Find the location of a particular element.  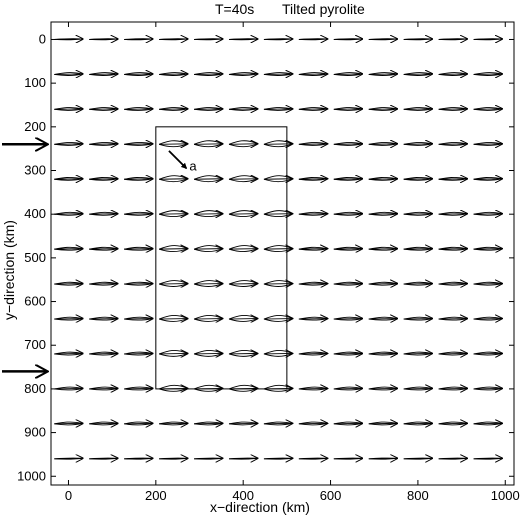

x-tick-labels: 0 200 400 600 800 1000 is located at coordinates (292, 495).